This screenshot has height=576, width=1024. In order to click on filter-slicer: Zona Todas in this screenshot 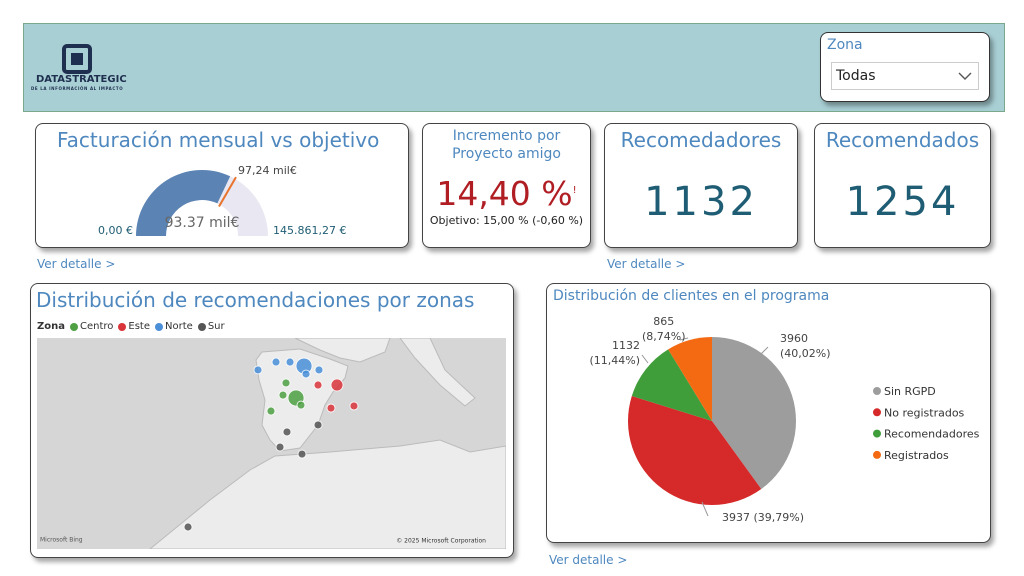, I will do `click(905, 67)`.